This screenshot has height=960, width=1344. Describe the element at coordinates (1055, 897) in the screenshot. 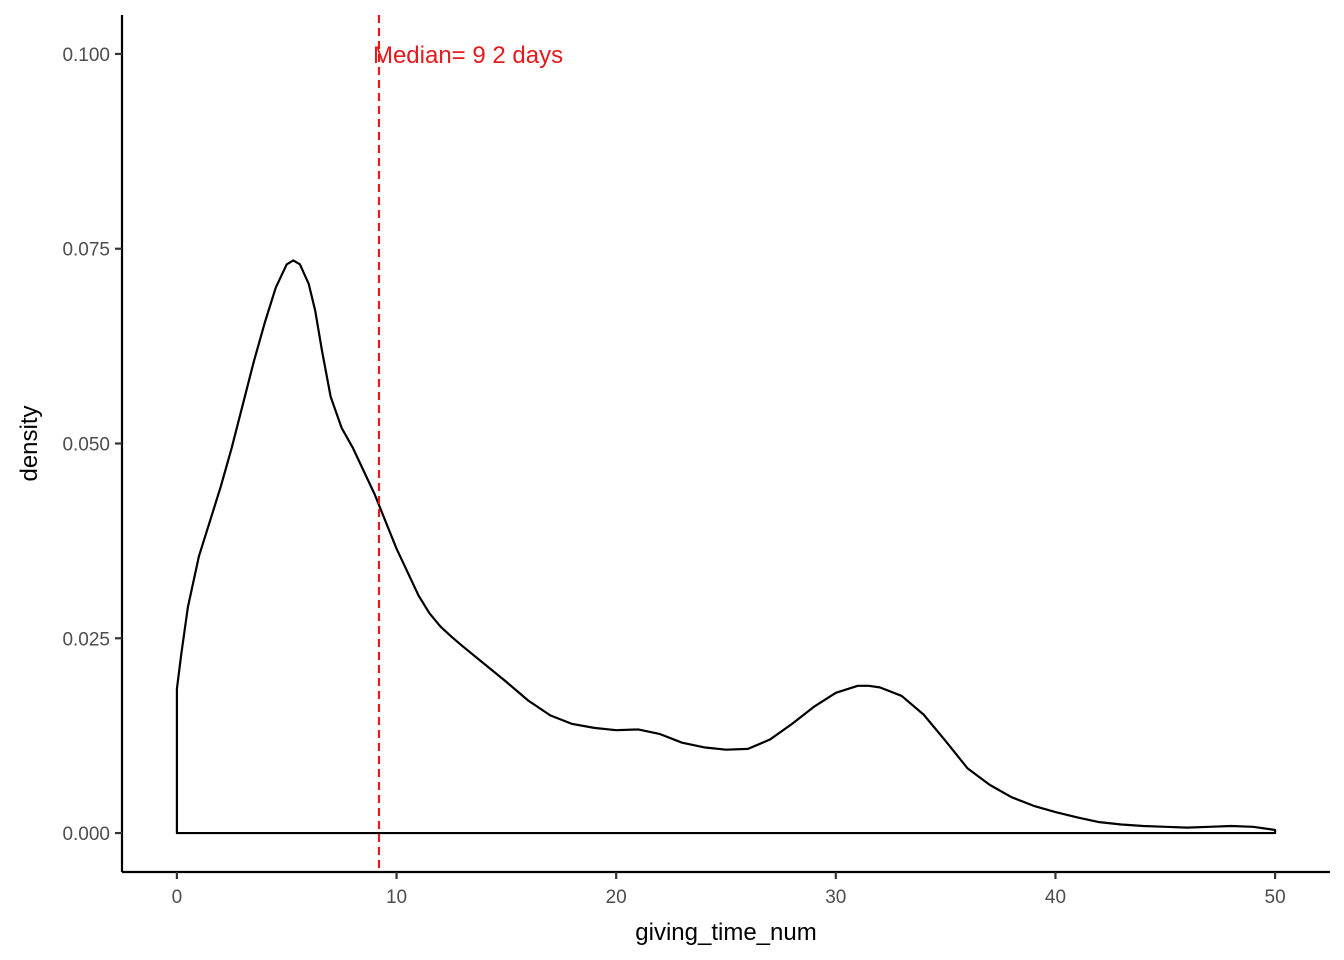

I see `x-tick-label: 40` at that location.